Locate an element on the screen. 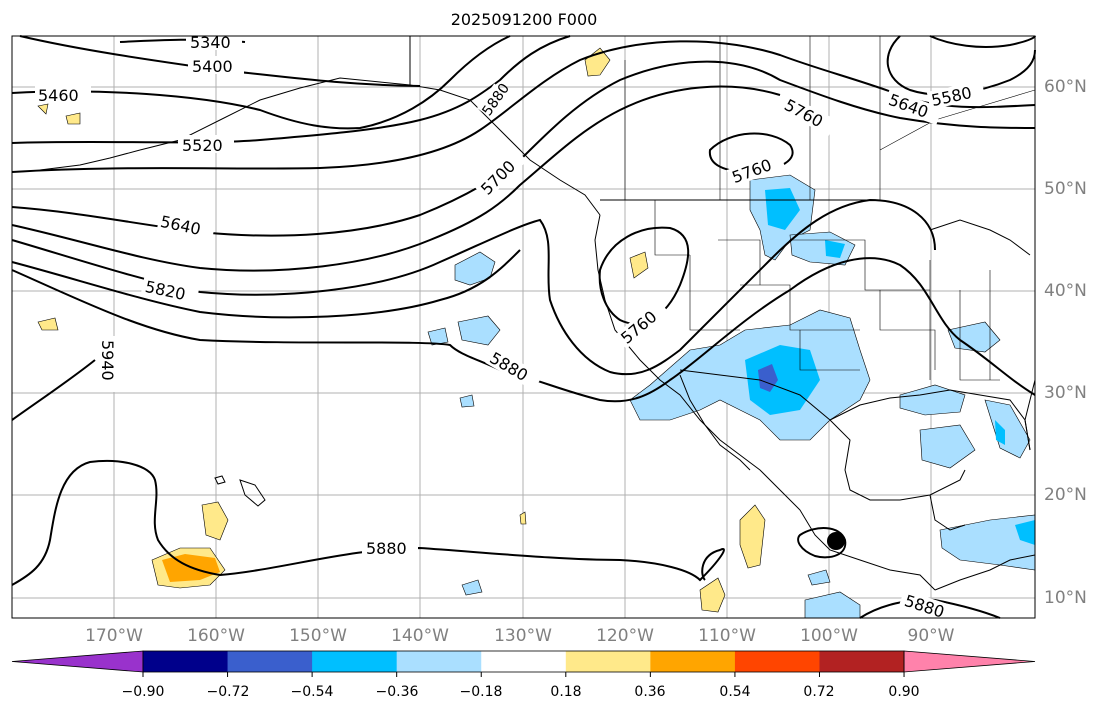  gulf-coast is located at coordinates (897, 460).